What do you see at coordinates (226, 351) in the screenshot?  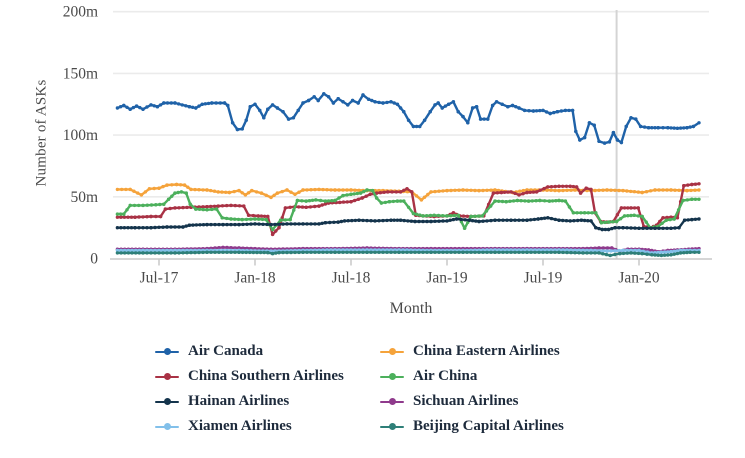 I see `legend-item-label: Air Canada` at bounding box center [226, 351].